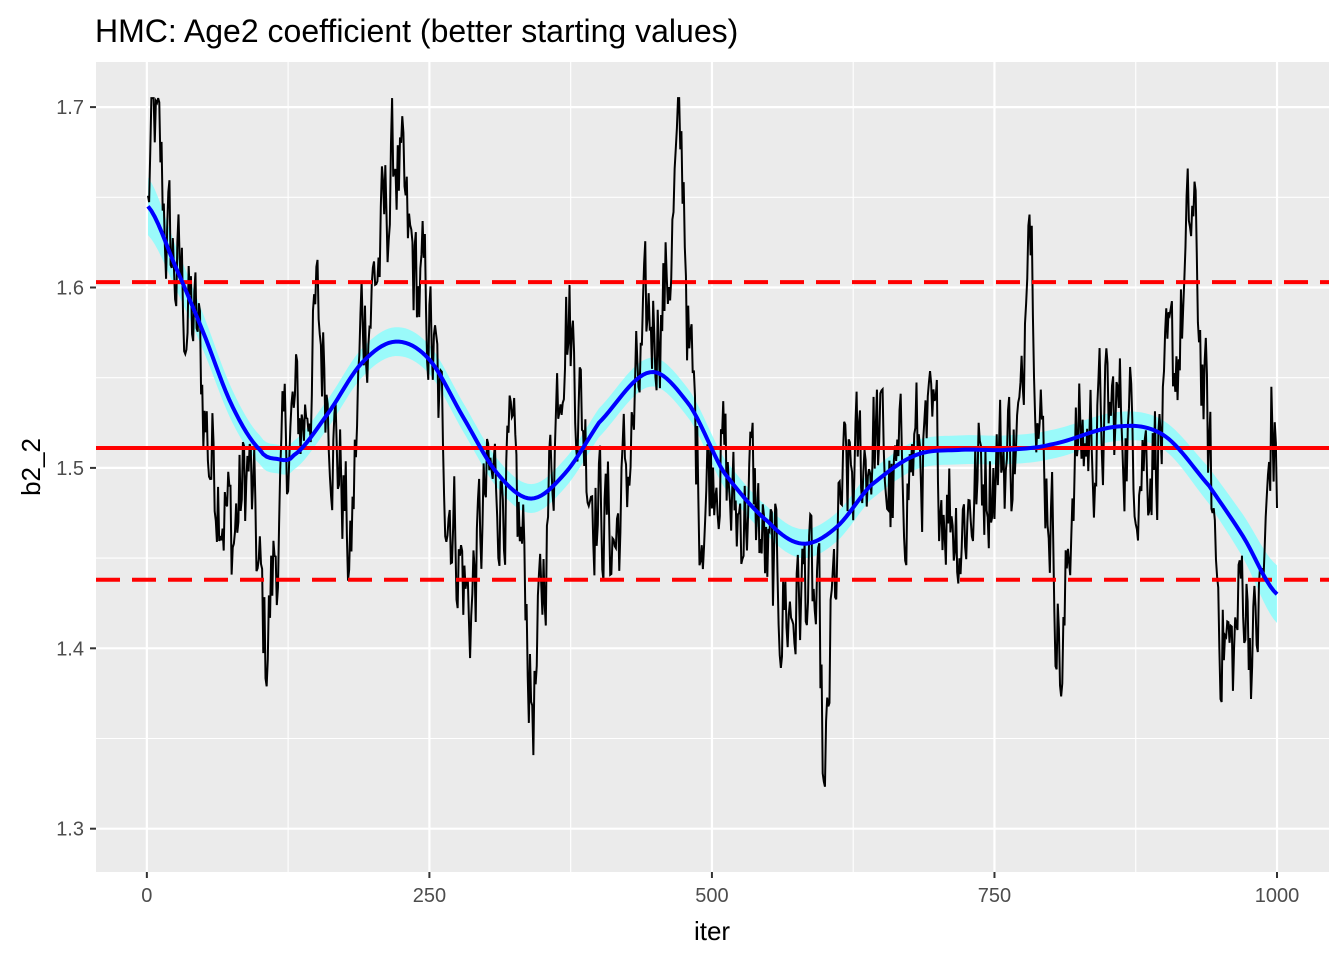  What do you see at coordinates (146, 896) in the screenshot?
I see `x-tick-label: 0` at bounding box center [146, 896].